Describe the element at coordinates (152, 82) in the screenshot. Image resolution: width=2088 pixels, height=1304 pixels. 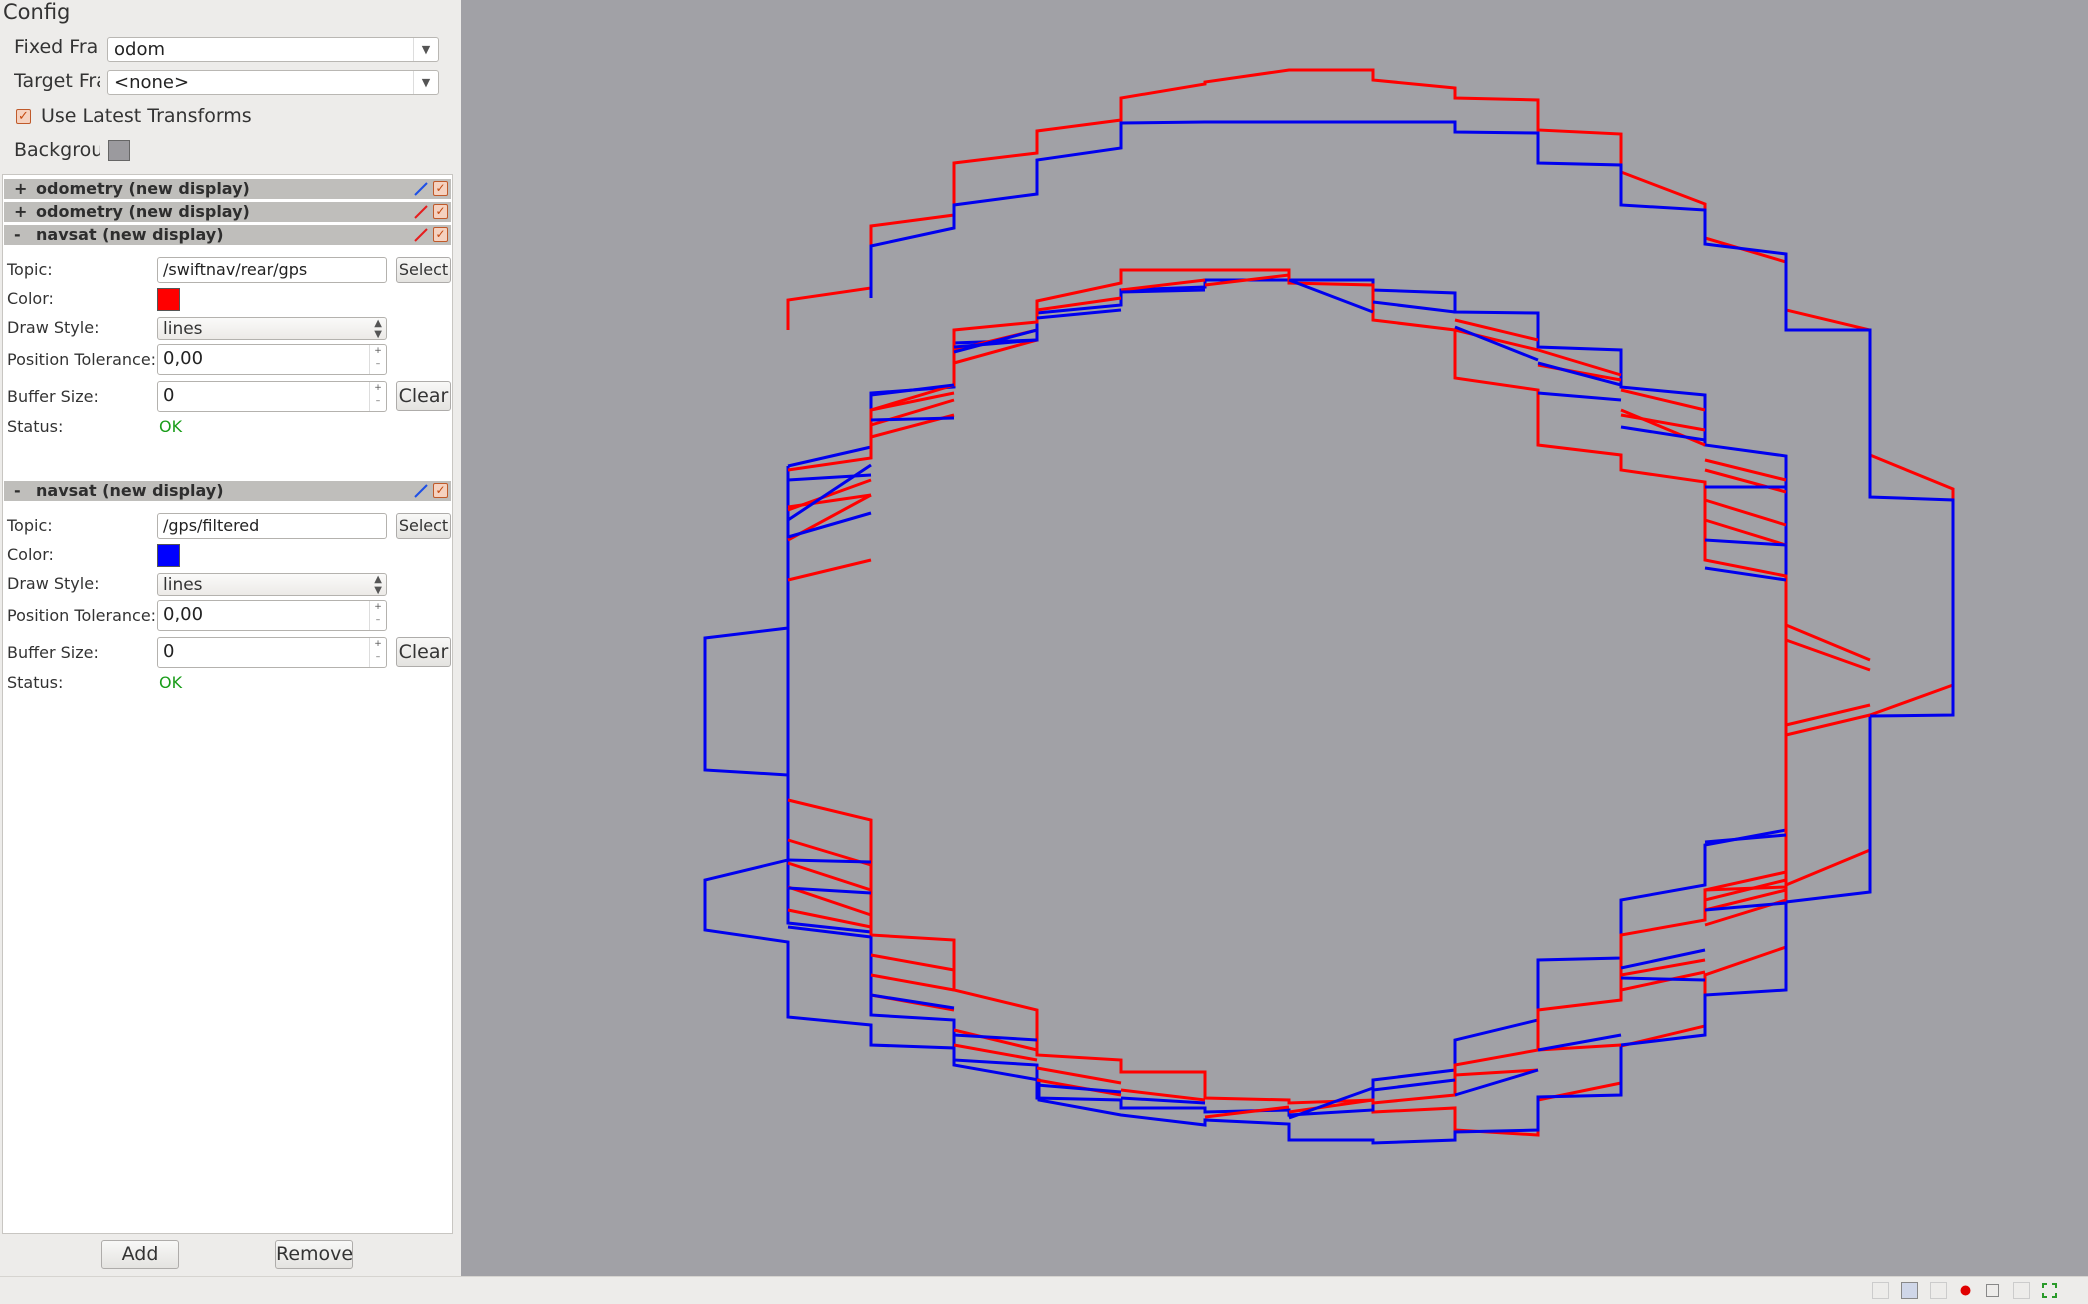
I see `target-frame-value: <none>` at that location.